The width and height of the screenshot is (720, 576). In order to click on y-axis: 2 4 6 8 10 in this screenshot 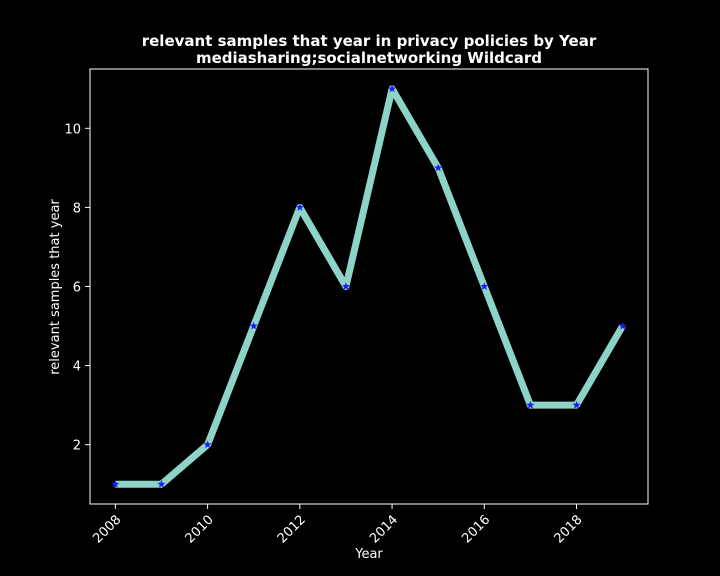, I will do `click(77, 288)`.